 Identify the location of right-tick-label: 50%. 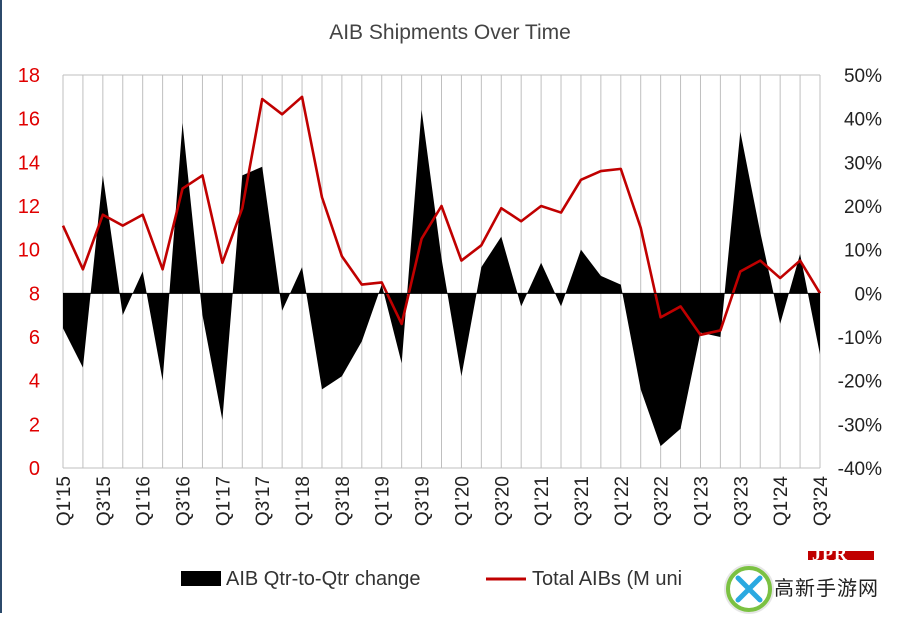
(863, 76).